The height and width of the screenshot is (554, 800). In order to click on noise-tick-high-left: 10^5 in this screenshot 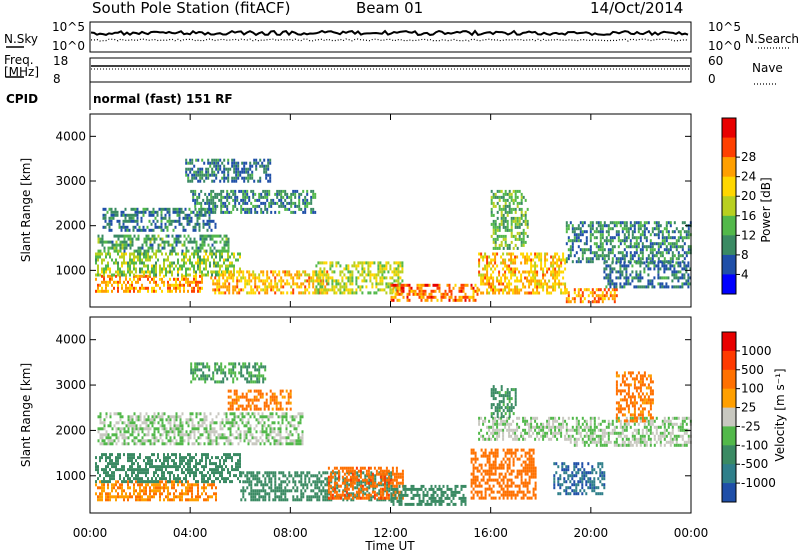, I will do `click(68, 27)`.